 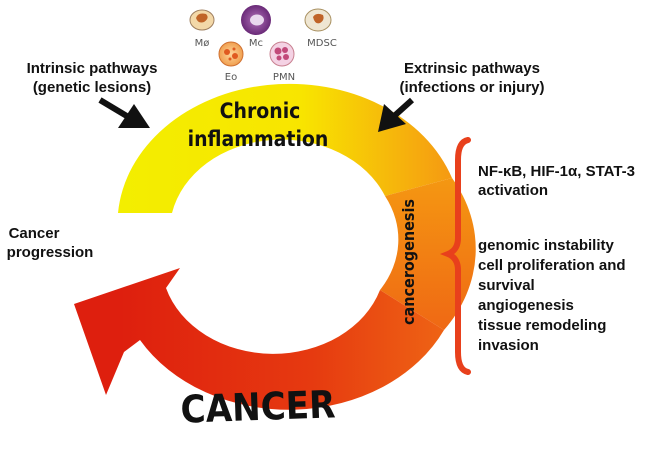 What do you see at coordinates (202, 43) in the screenshot?
I see `cell-label-macrophage: Mø` at bounding box center [202, 43].